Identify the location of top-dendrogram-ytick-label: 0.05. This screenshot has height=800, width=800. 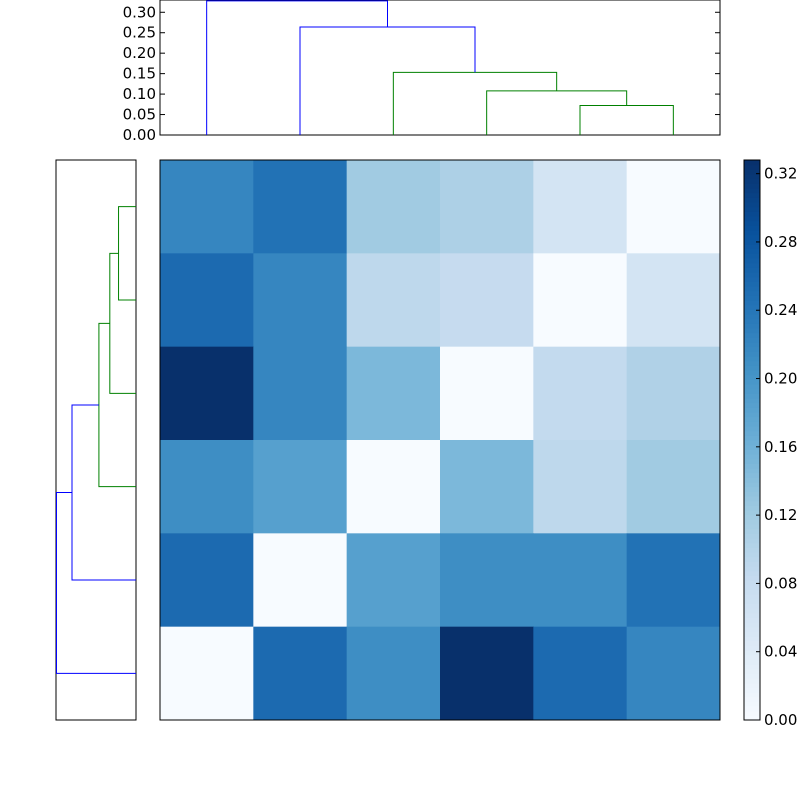
(139, 115).